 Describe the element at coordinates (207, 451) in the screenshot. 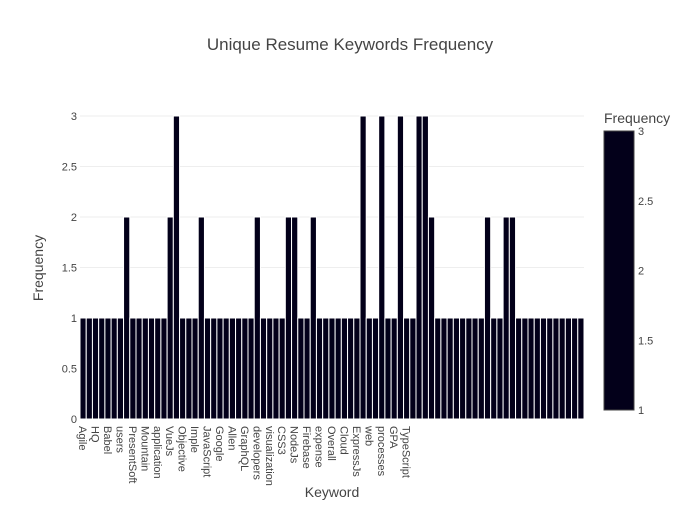

I see `x-tick-label: JavaScript` at that location.